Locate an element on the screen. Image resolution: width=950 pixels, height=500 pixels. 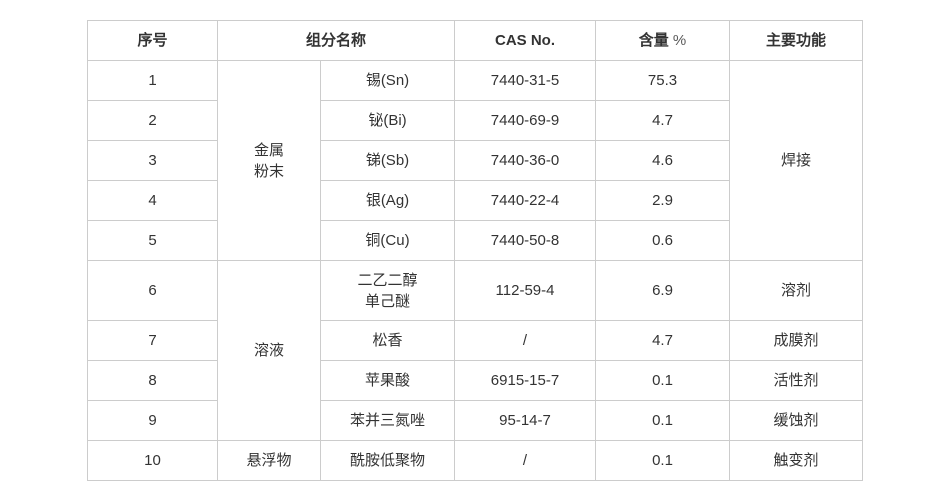
col-header-index: 序号 is located at coordinates (152, 40).